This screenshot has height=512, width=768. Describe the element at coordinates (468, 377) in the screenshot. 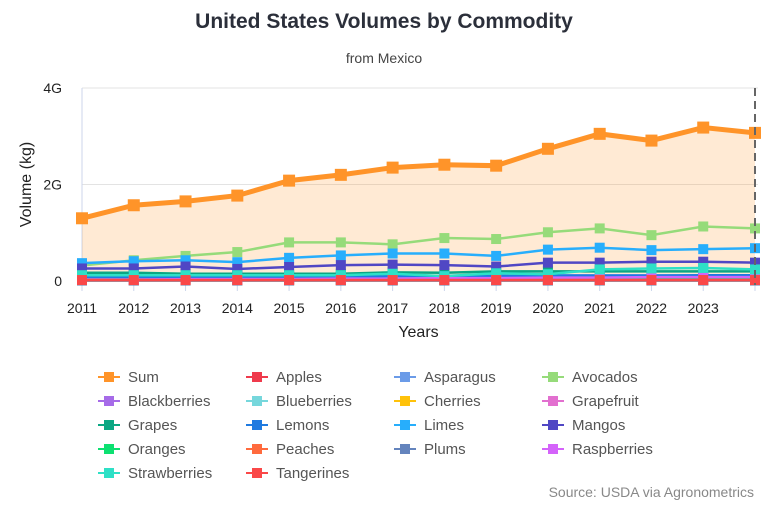

I see `legend-item: Asparagus` at that location.